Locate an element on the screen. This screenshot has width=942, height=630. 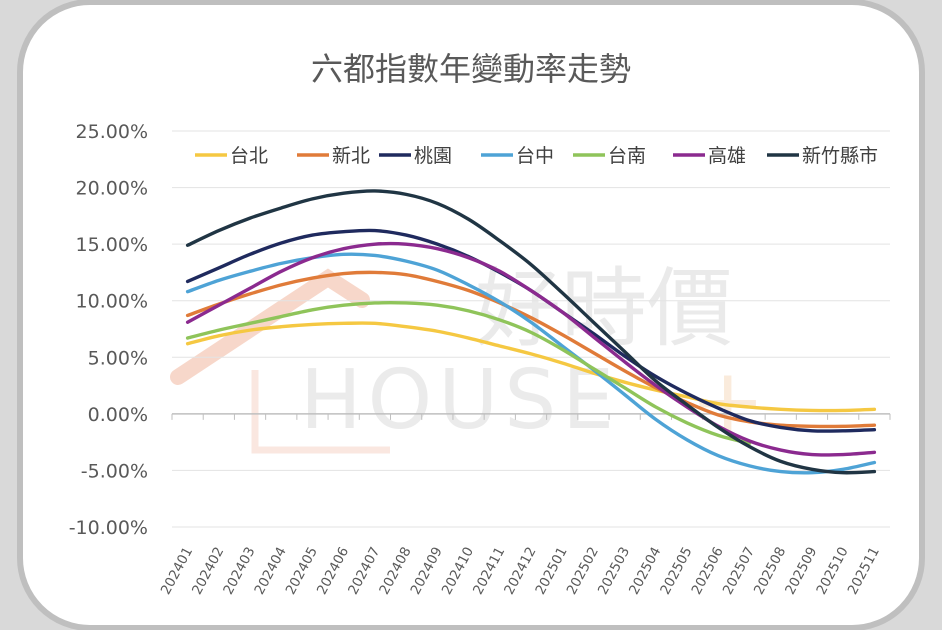
legend: 台北 新北 桃園 台中 台南 高雄 新竹縣市 is located at coordinates (536, 156).